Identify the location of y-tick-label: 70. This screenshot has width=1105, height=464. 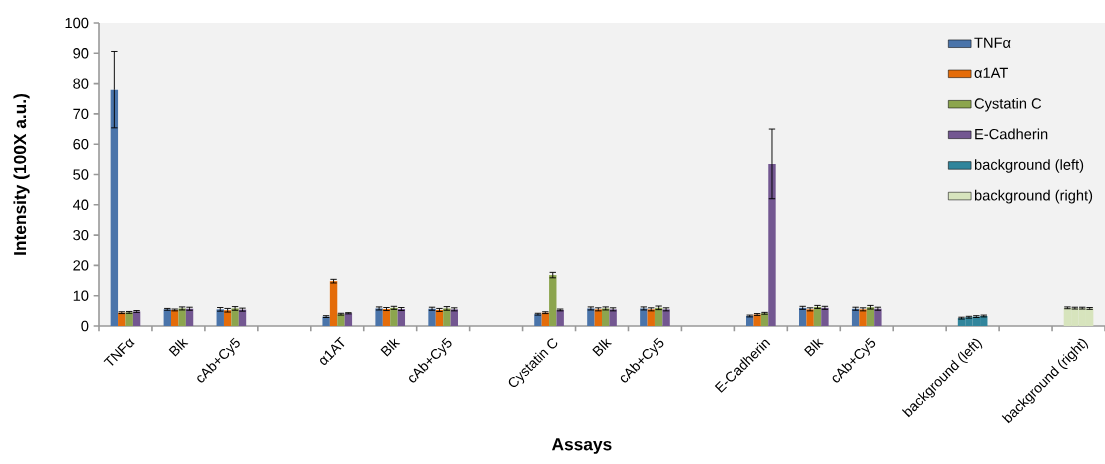
(81, 114).